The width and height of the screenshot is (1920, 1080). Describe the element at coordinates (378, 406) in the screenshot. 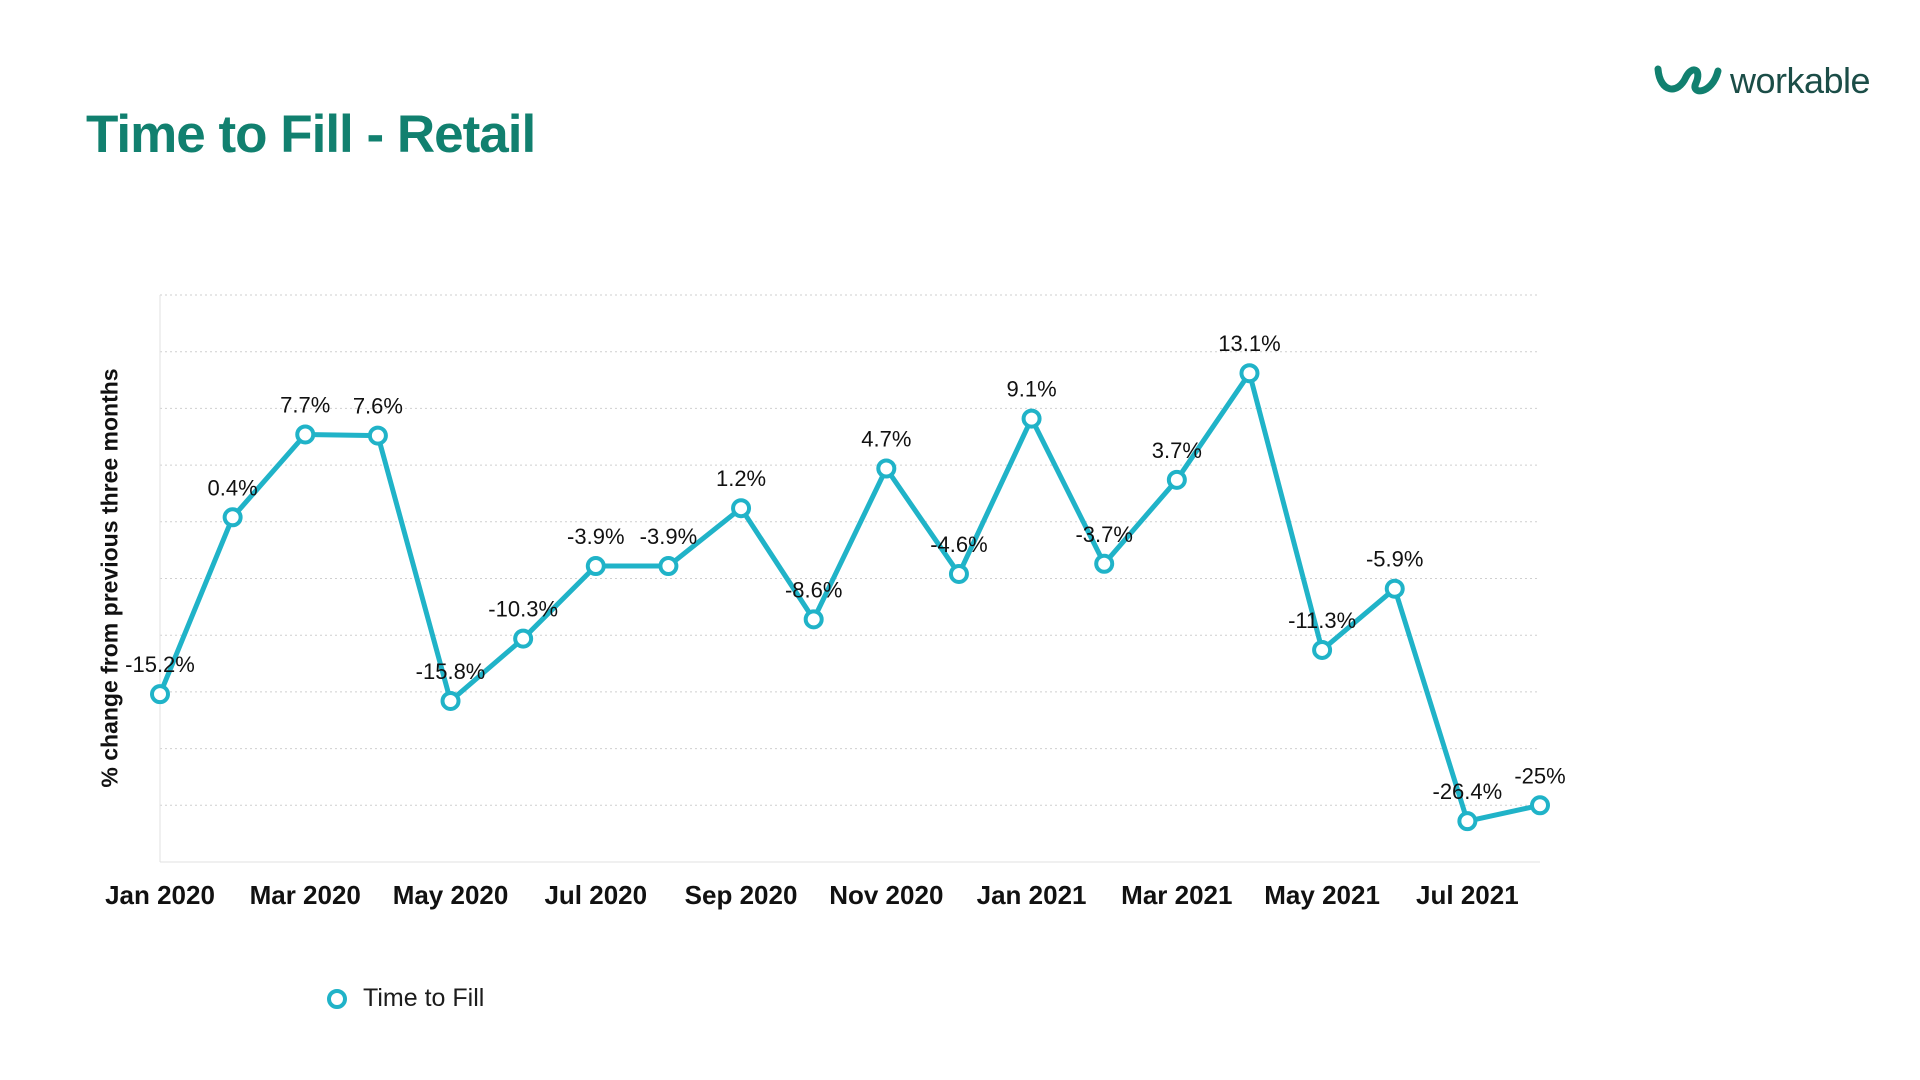

I see `data-label: 7.6%` at that location.